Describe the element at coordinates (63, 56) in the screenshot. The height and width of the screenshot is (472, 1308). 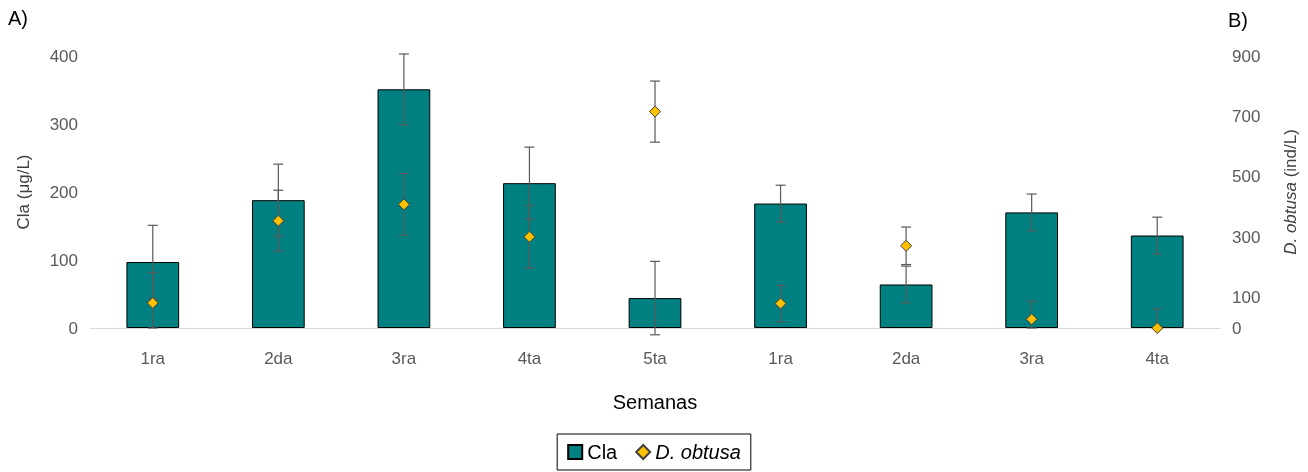
I see `y-tick-label: 400` at that location.